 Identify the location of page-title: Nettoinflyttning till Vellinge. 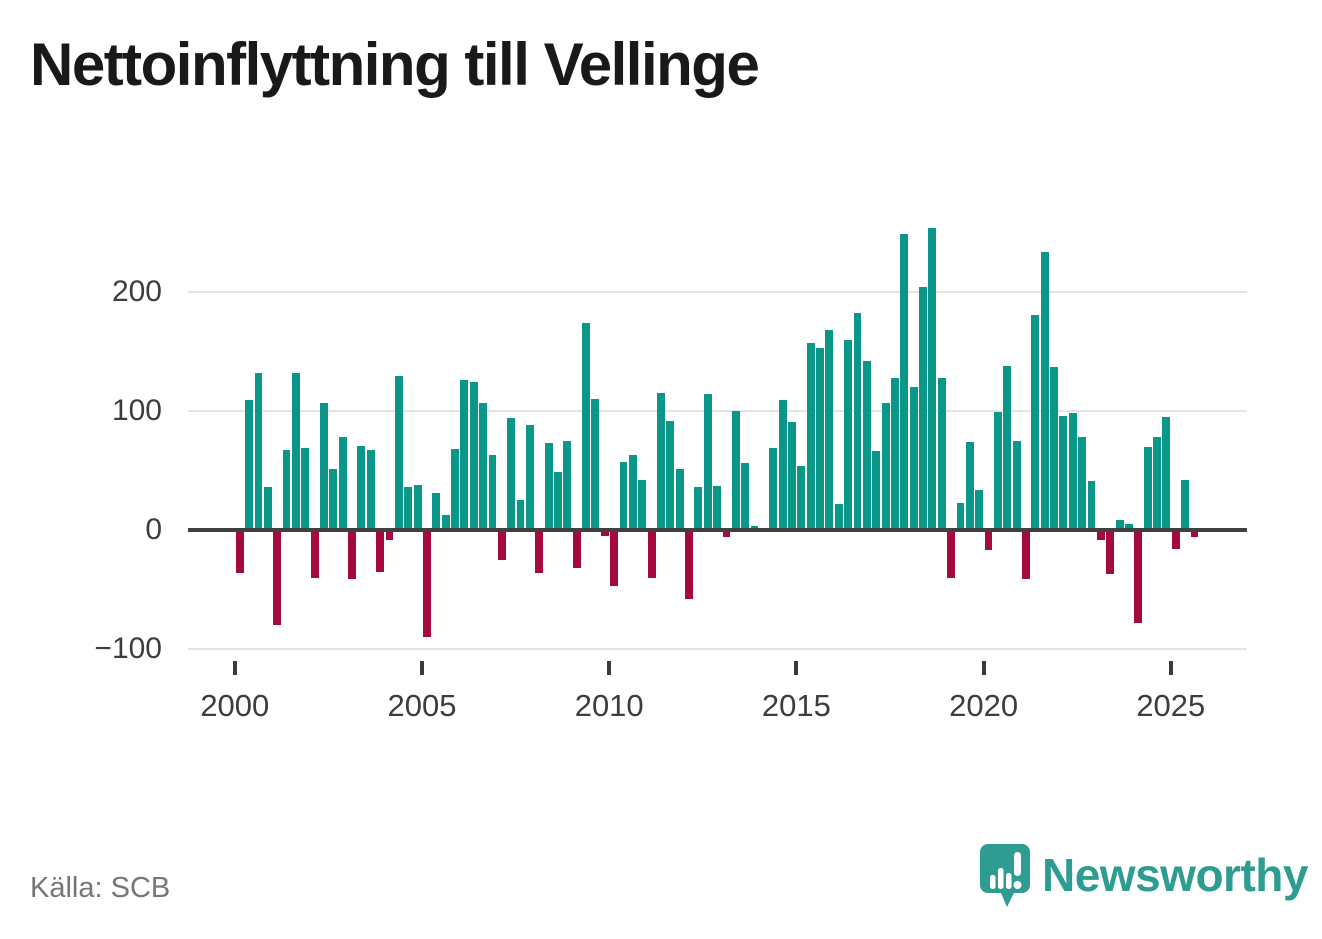
(395, 64).